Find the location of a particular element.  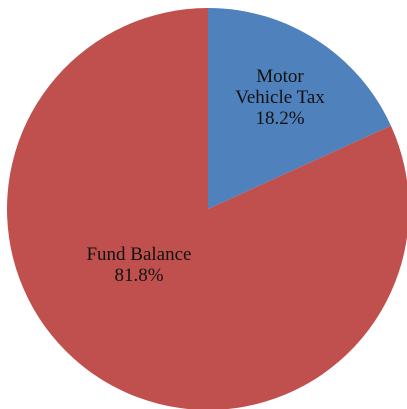

slice-percent-label-0: 18.2% is located at coordinates (279, 118).